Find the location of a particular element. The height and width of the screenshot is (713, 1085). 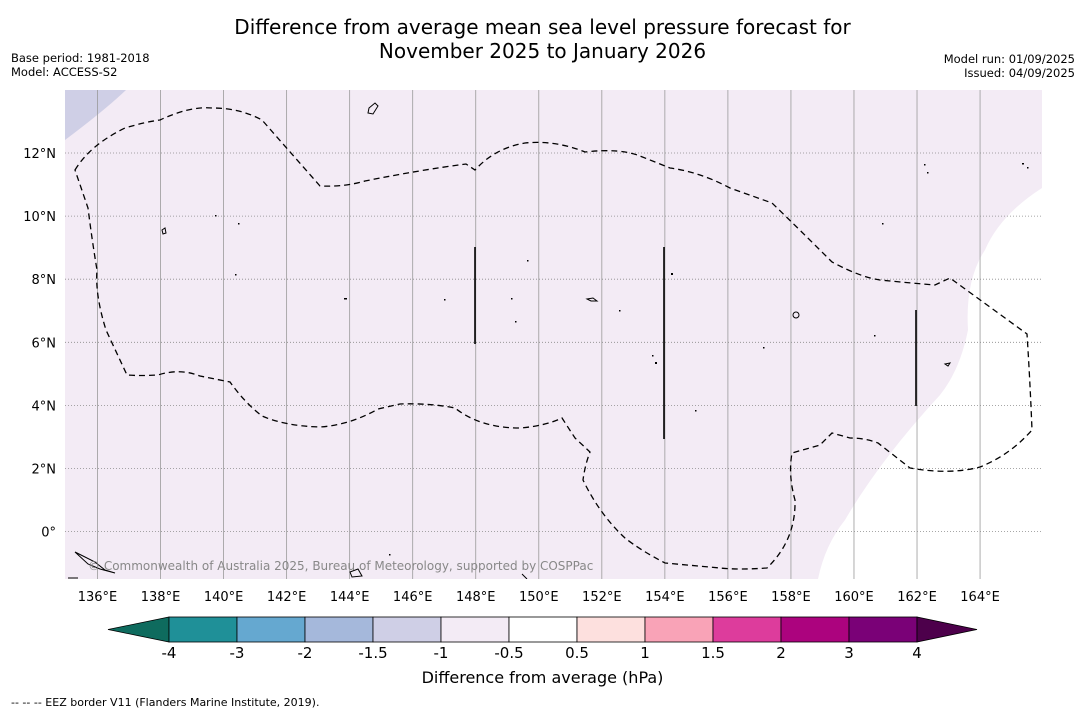

colorbar-tick: -2 is located at coordinates (305, 653).